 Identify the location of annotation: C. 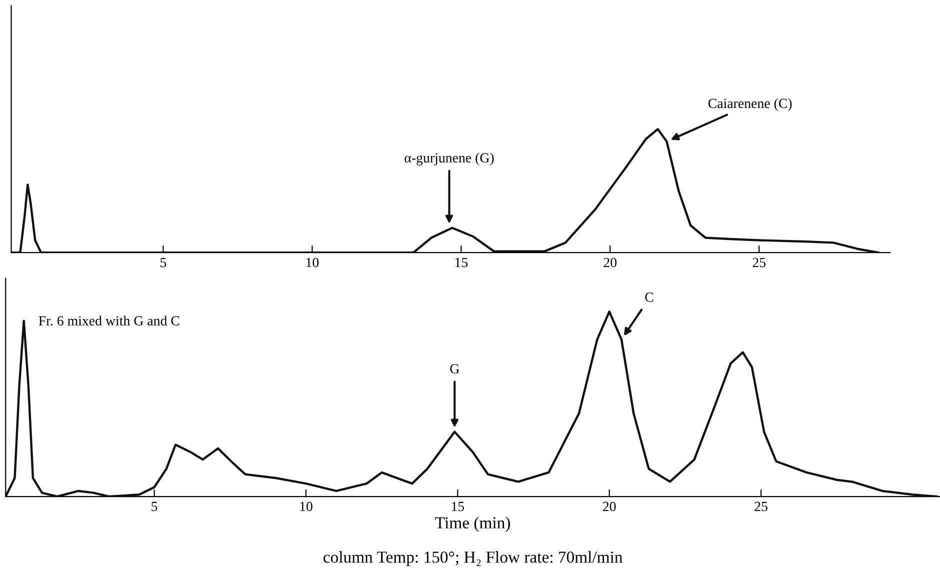
(649, 297).